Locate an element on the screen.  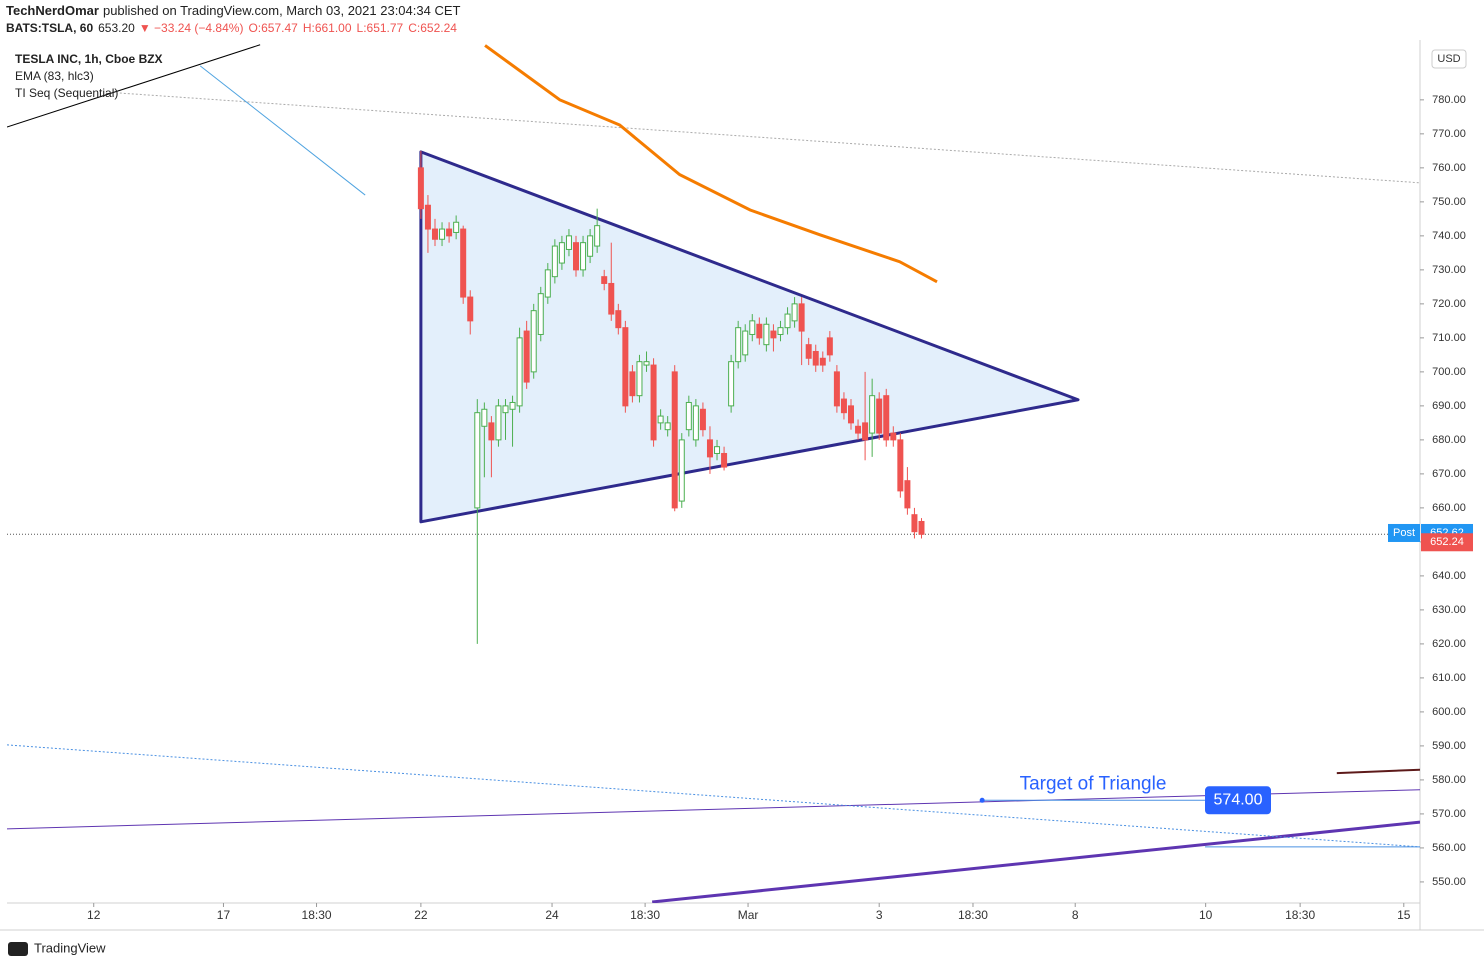
y-tick-label: 620.00 is located at coordinates (1449, 644).